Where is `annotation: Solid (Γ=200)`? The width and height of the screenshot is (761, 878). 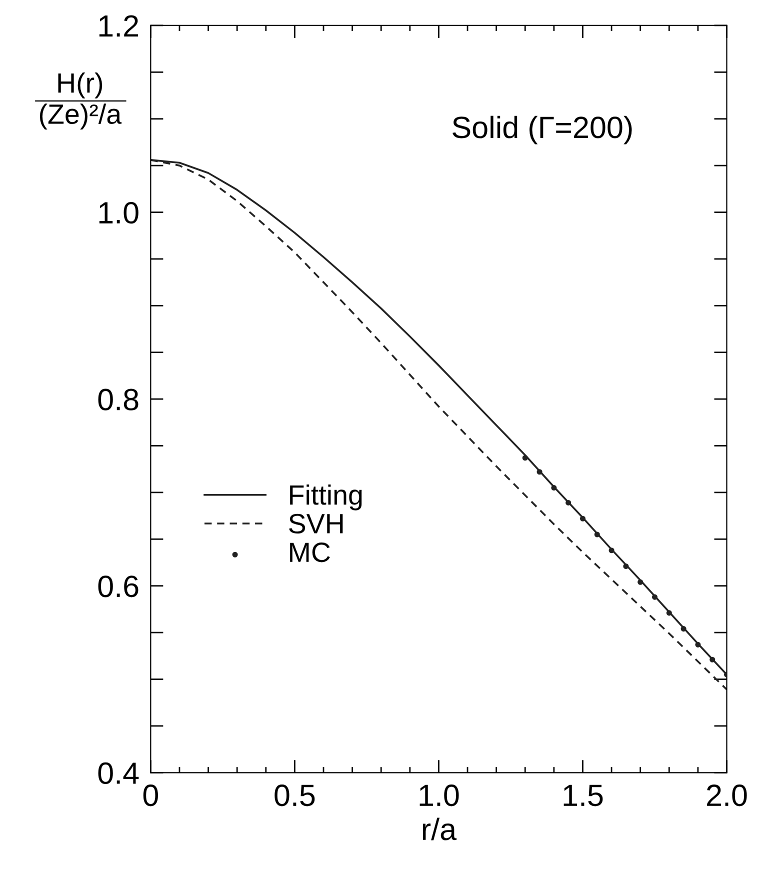 annotation: Solid (Γ=200) is located at coordinates (542, 130).